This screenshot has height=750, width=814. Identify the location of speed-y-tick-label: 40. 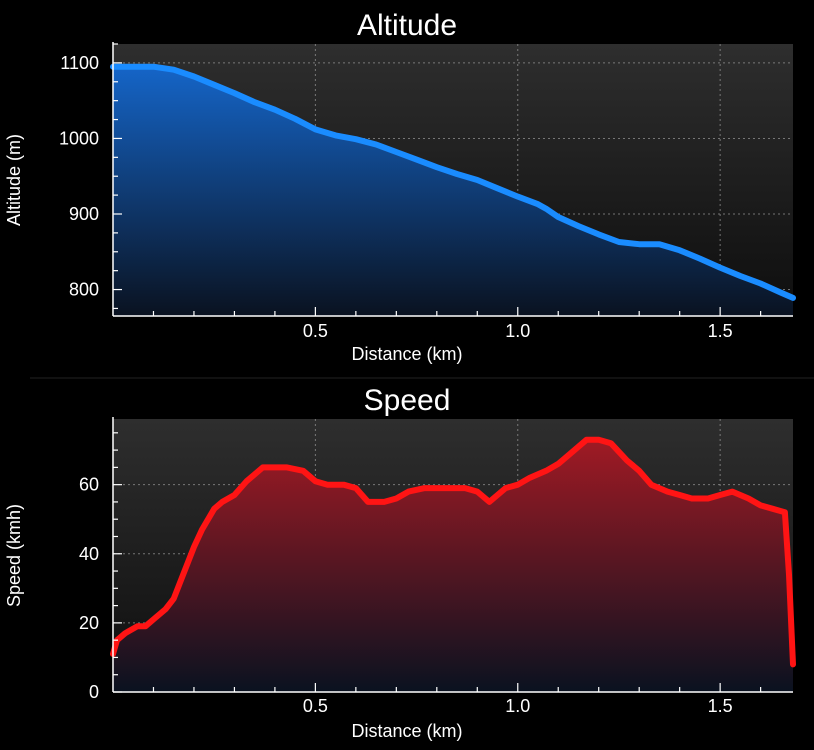
(89, 554).